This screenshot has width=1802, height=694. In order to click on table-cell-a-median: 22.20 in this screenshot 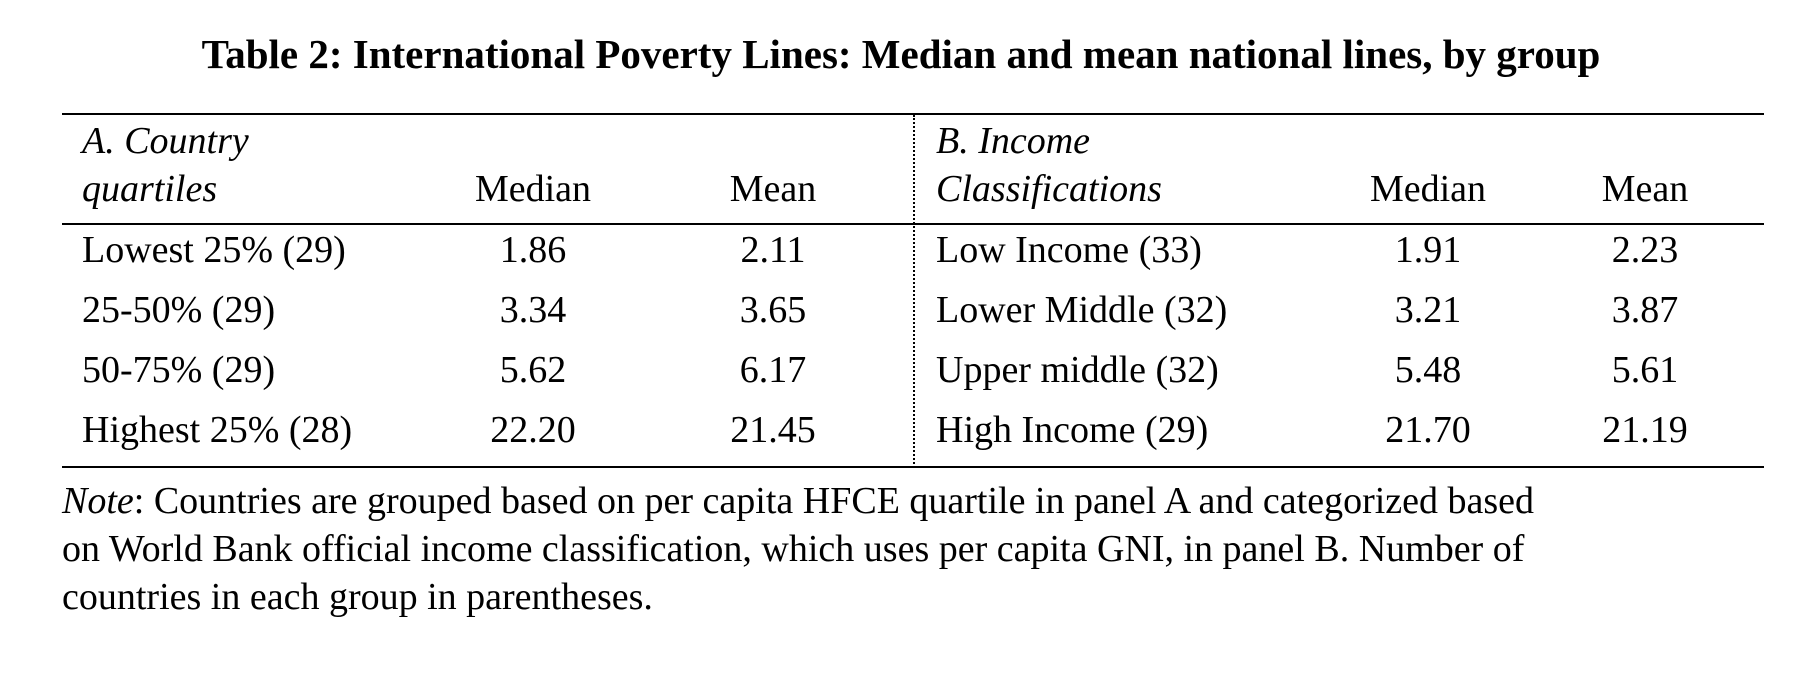, I will do `click(533, 430)`.